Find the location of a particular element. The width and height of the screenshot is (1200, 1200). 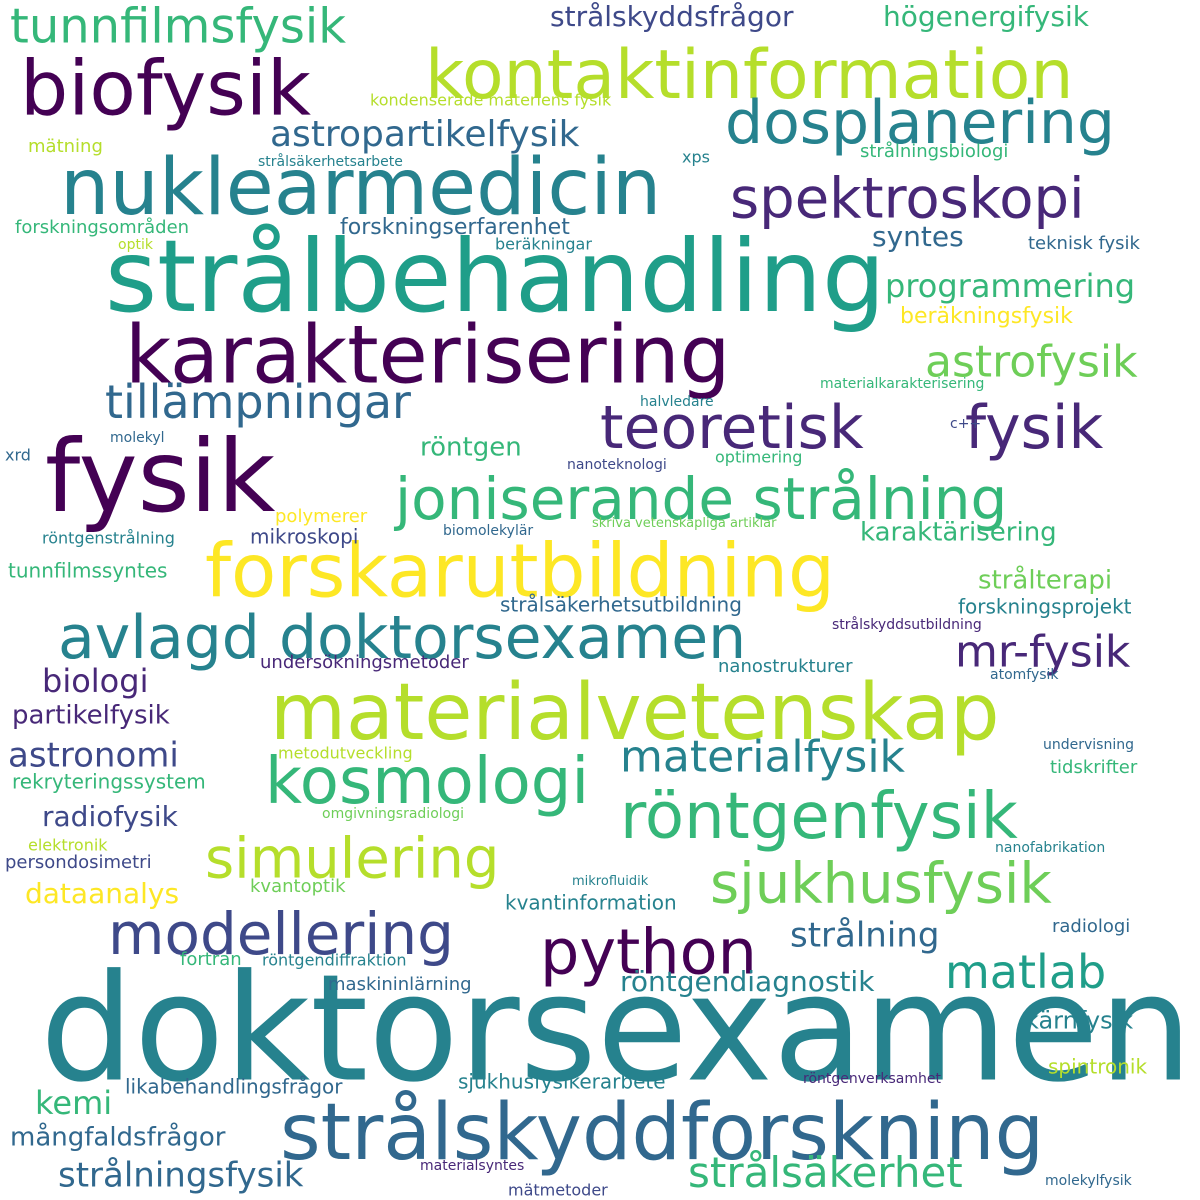

word-elektronik: elektronik is located at coordinates (68, 845).